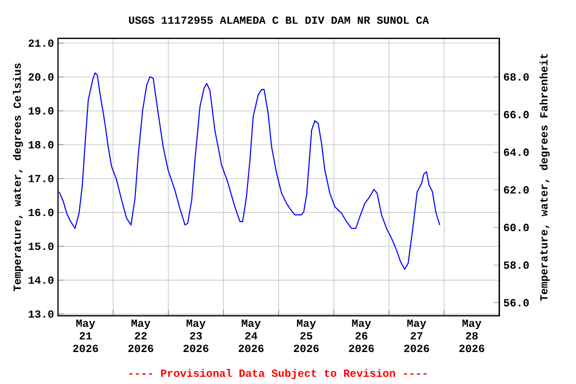 This screenshot has height=384, width=576. What do you see at coordinates (251, 336) in the screenshot?
I see `x-tick-label: May 24 2026` at bounding box center [251, 336].